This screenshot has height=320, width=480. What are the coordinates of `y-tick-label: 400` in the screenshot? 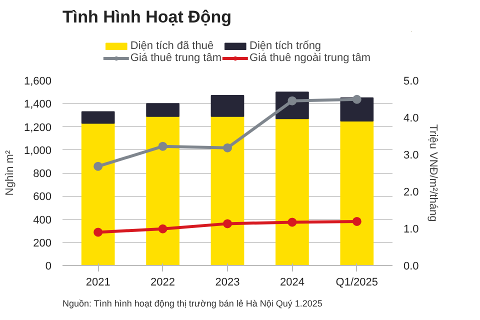 It's located at (42, 220).